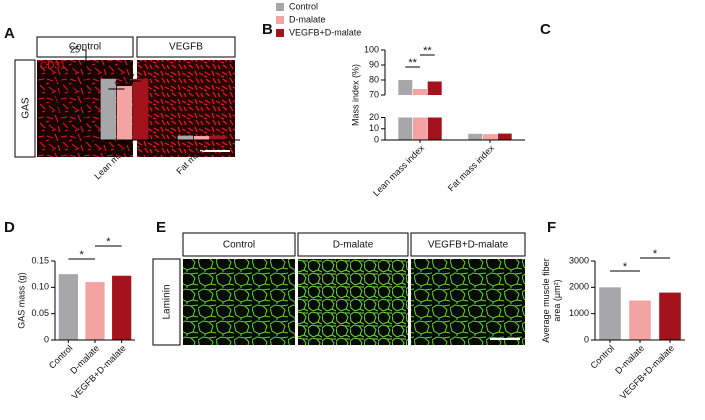 The height and width of the screenshot is (420, 705). What do you see at coordinates (9, 33) in the screenshot?
I see `panel-label: A` at bounding box center [9, 33].